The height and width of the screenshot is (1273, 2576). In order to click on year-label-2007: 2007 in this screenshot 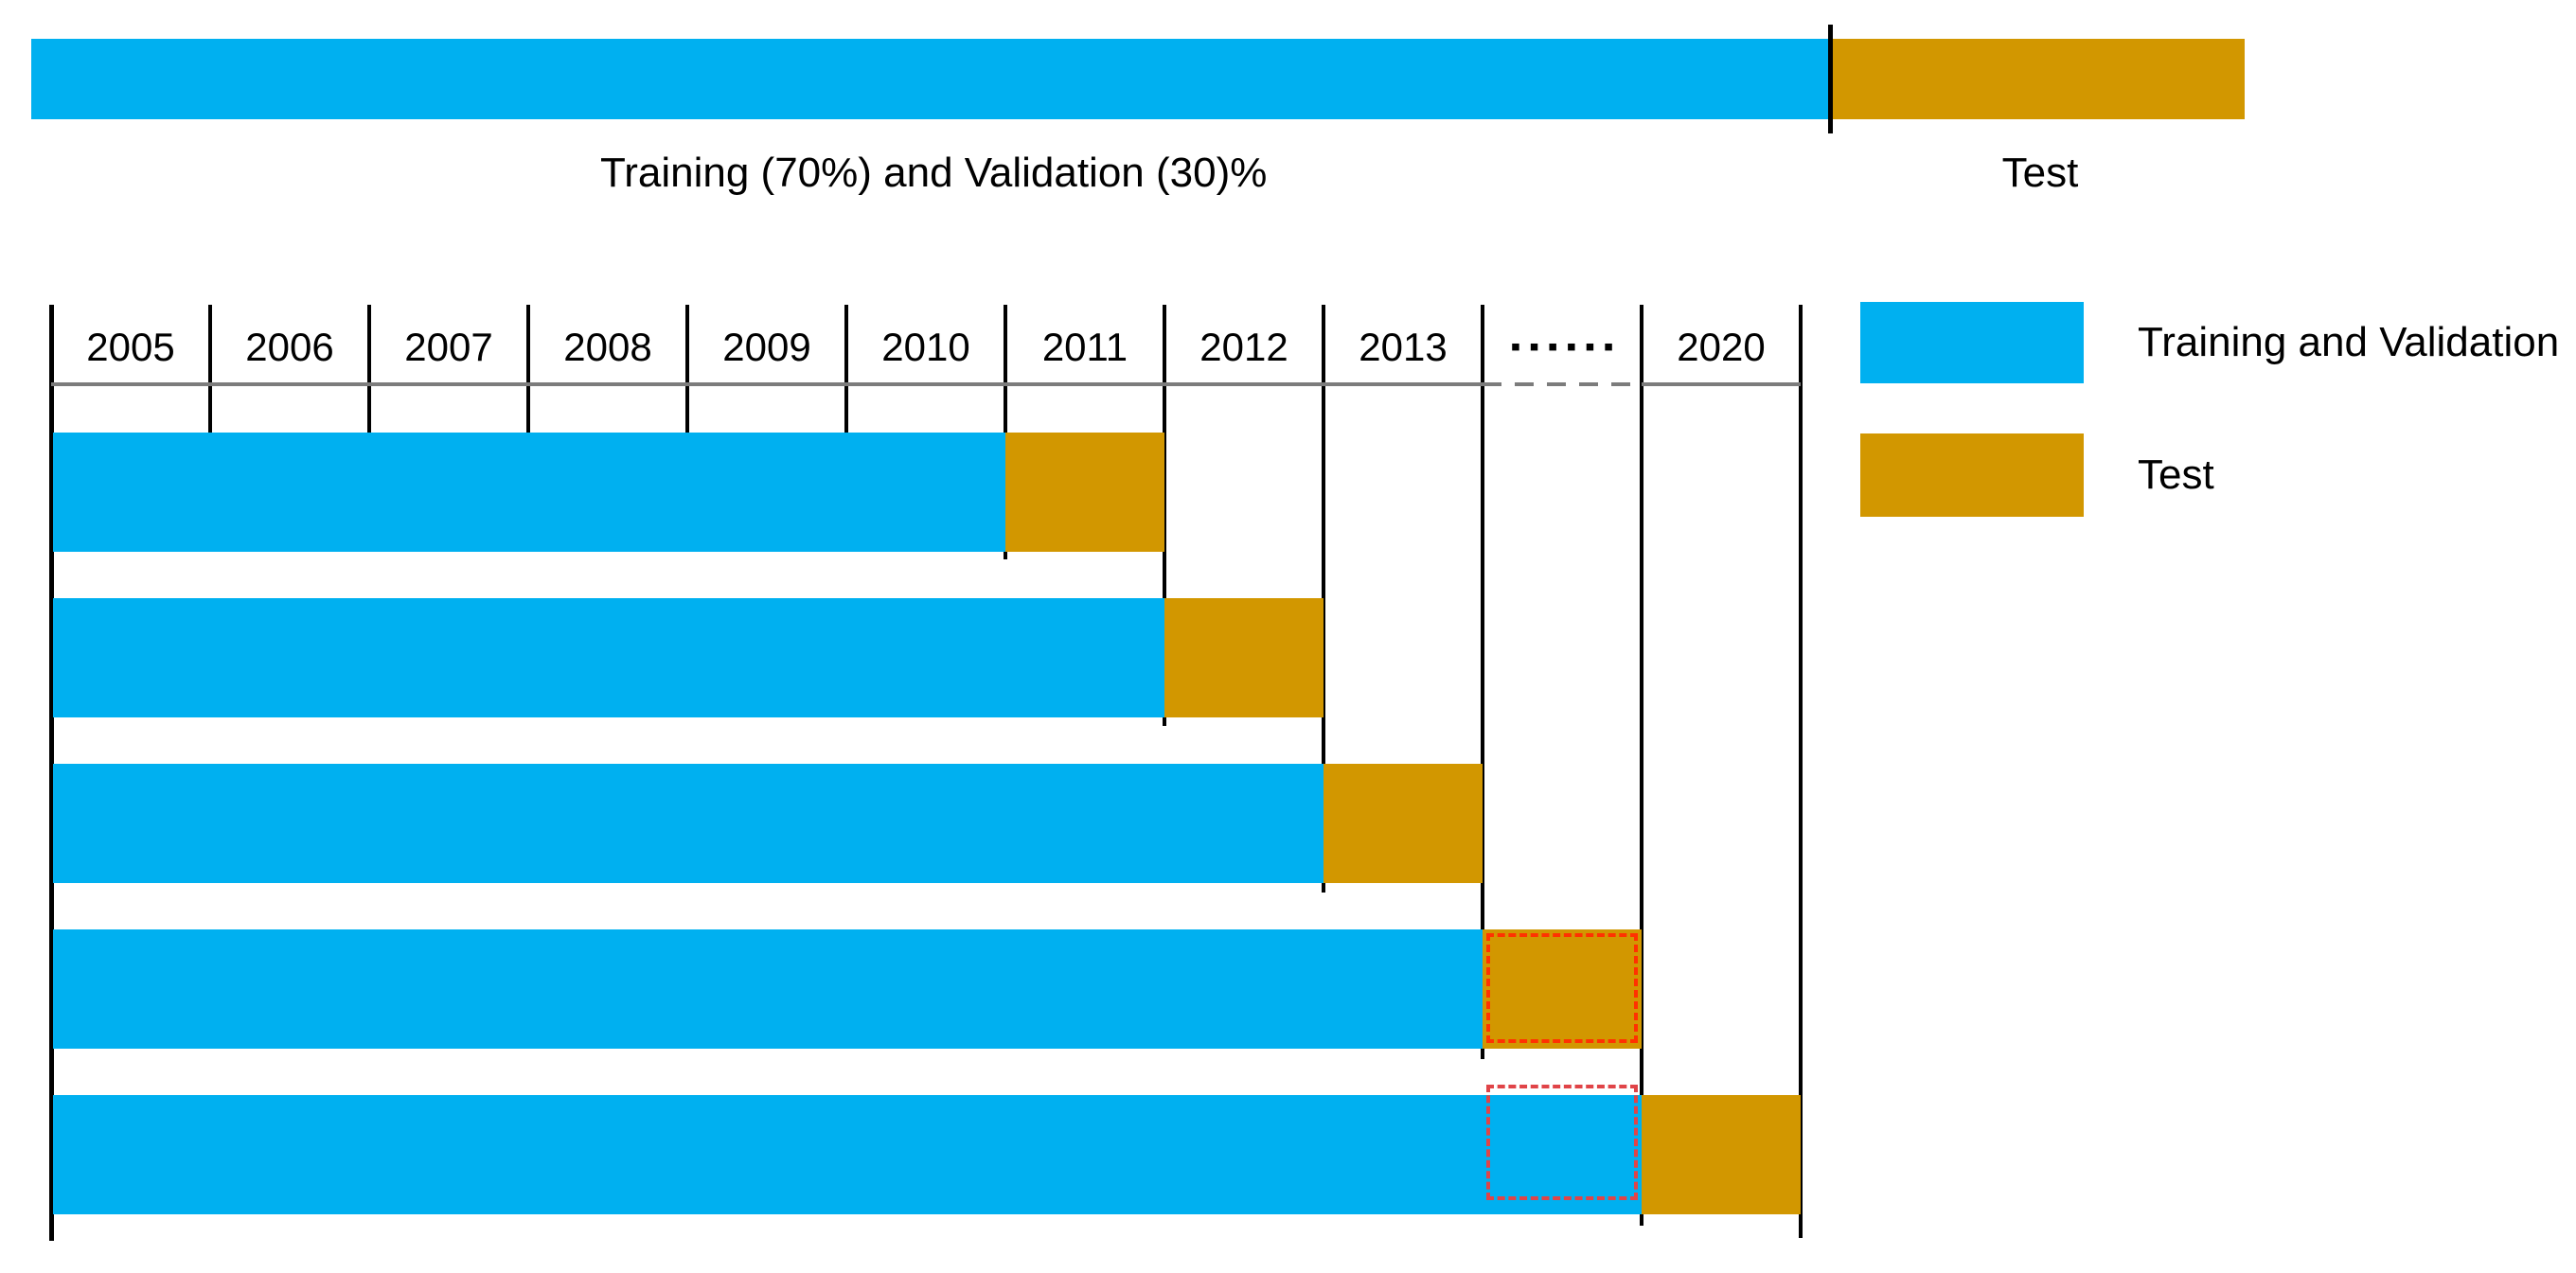, I will do `click(449, 347)`.